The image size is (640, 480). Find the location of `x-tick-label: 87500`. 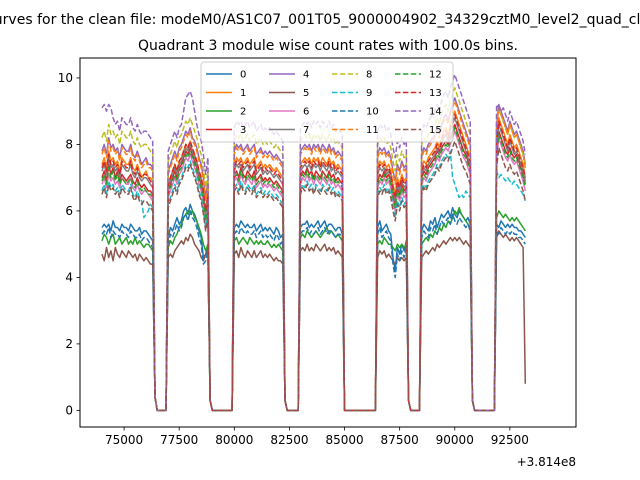

x-tick-label: 87500 is located at coordinates (400, 440).